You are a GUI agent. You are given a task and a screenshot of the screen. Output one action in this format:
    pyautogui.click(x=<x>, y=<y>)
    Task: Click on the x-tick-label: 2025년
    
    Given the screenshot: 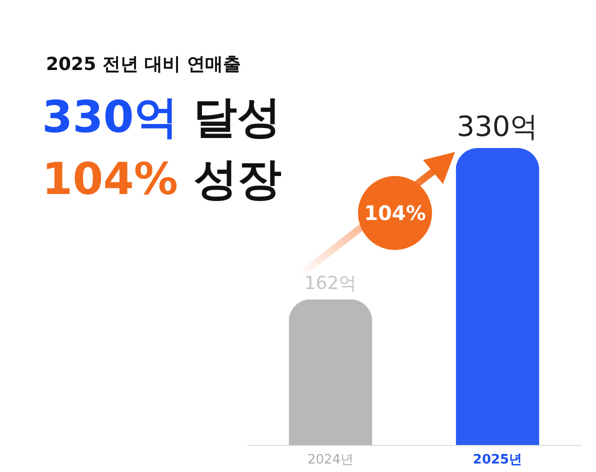 What is the action you would take?
    pyautogui.click(x=497, y=460)
    